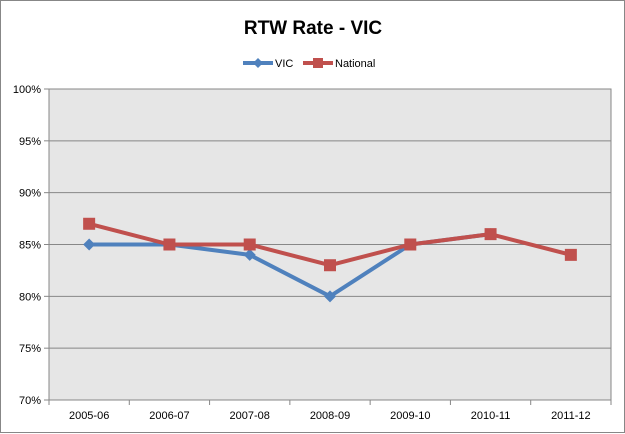 This screenshot has height=434, width=625. What do you see at coordinates (250, 416) in the screenshot?
I see `x-tick-label: 2007-08` at bounding box center [250, 416].